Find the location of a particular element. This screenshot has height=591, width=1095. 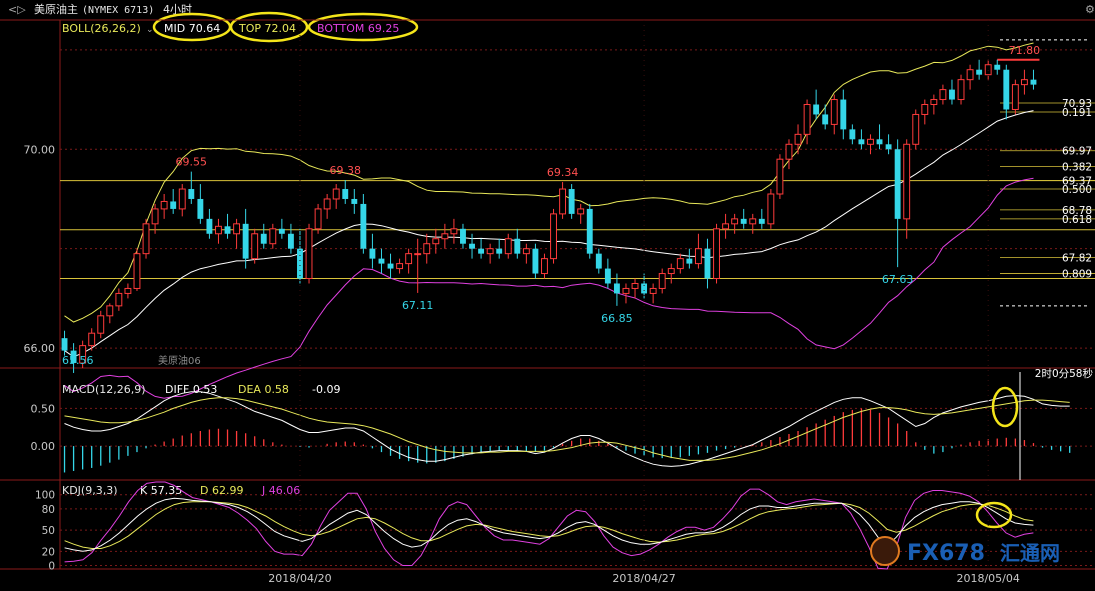

macd-diff-value: DIFF 0.53 is located at coordinates (191, 389).